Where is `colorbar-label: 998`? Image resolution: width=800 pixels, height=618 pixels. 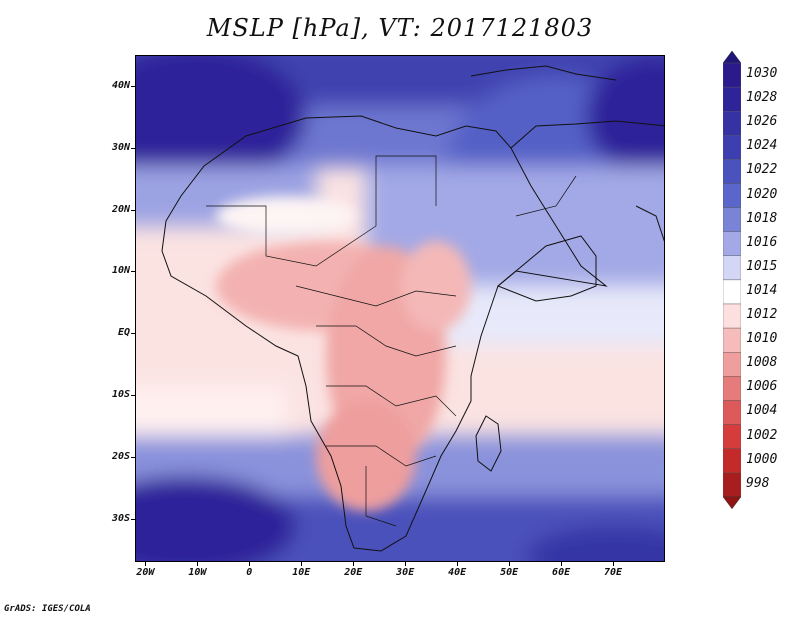
colorbar-label: 998 is located at coordinates (758, 483).